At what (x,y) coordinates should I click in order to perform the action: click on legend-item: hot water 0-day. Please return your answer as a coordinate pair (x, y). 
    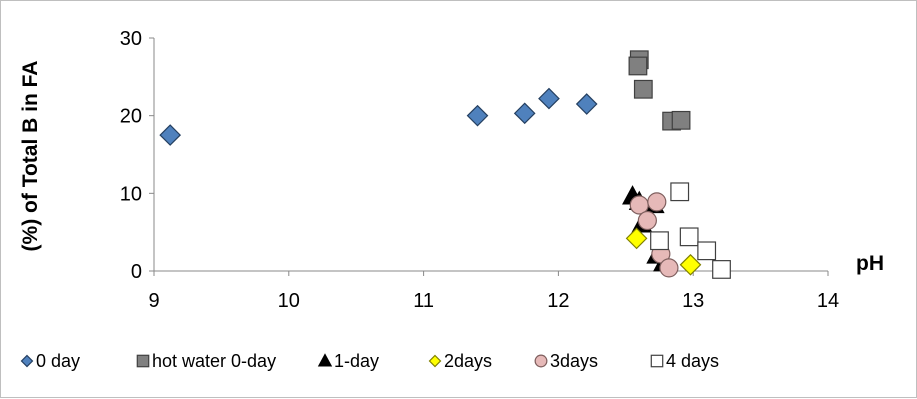
    Looking at the image, I should click on (206, 361).